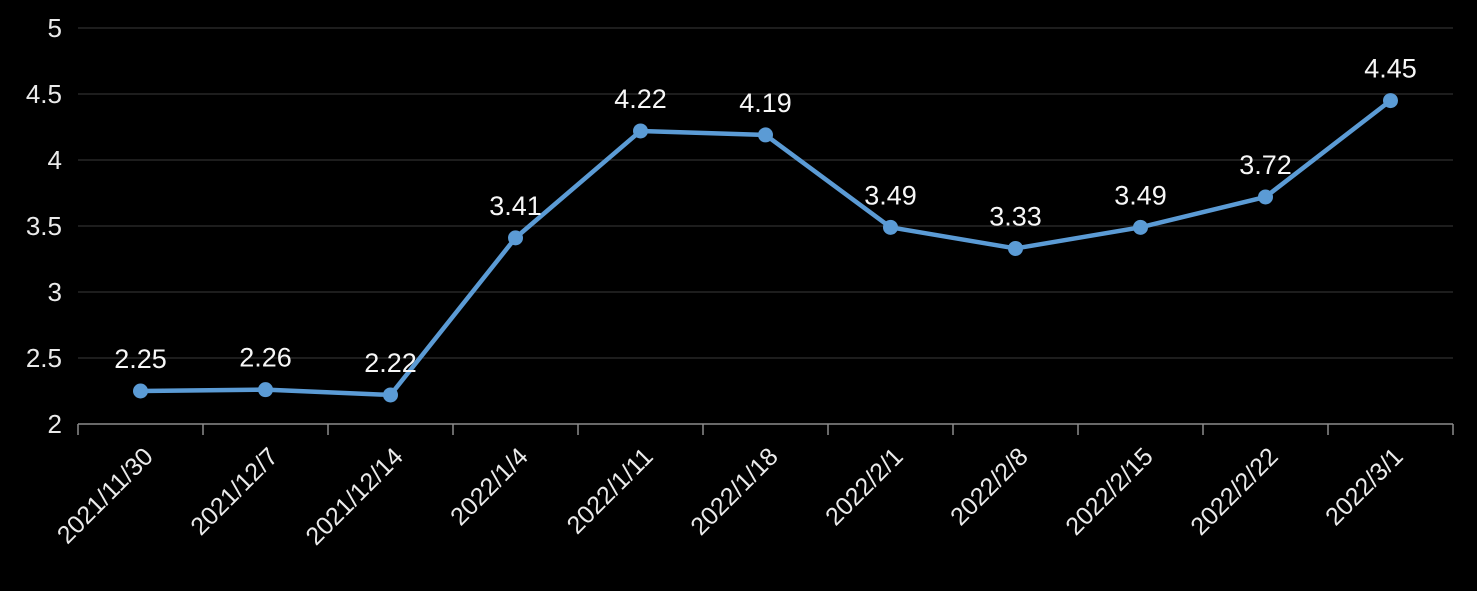 Image resolution: width=1477 pixels, height=591 pixels. What do you see at coordinates (105, 495) in the screenshot?
I see `x-axis-tick-label: 2021/11/30` at bounding box center [105, 495].